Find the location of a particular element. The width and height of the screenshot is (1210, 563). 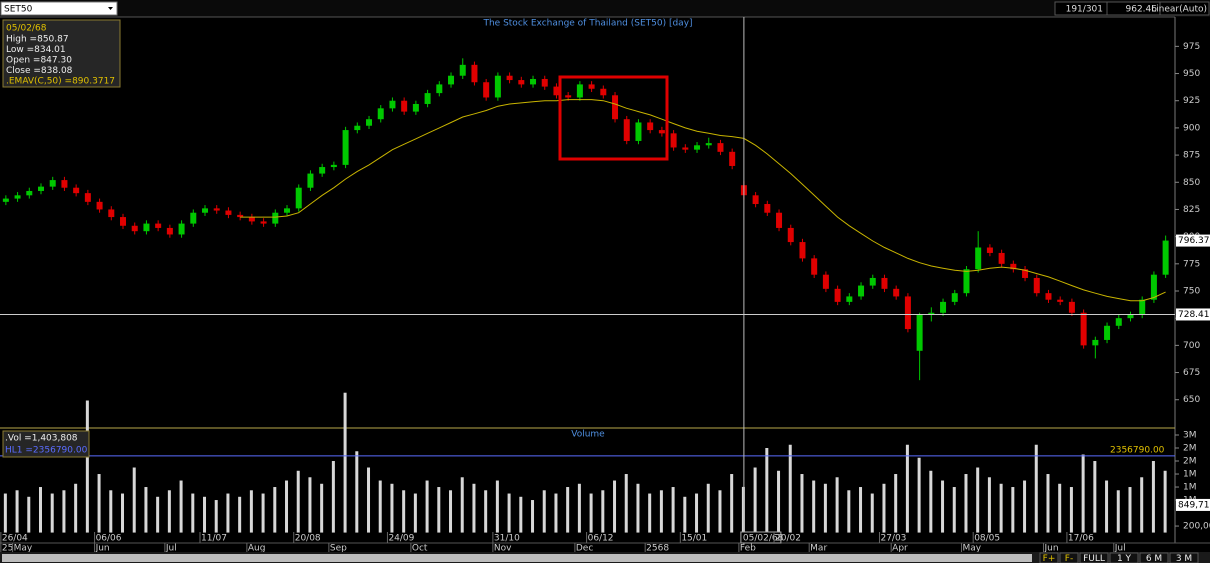

button-label: 6 M is located at coordinates (1154, 558).